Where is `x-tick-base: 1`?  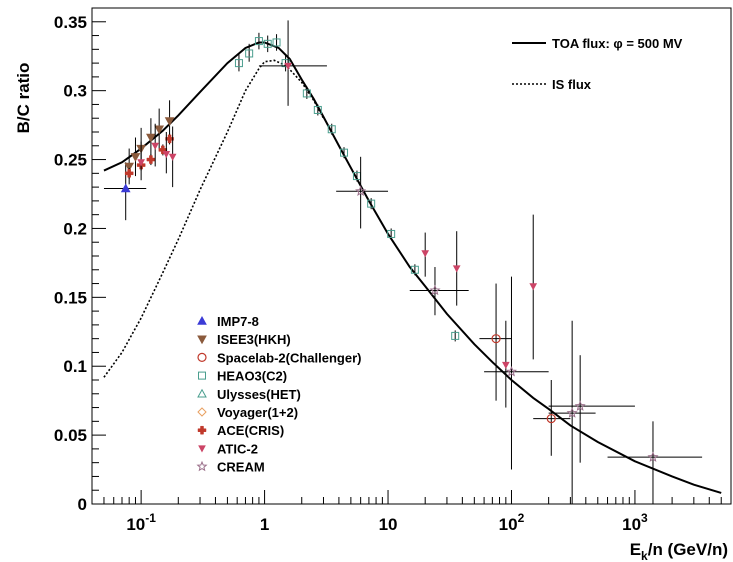 x-tick-base: 1 is located at coordinates (264, 524).